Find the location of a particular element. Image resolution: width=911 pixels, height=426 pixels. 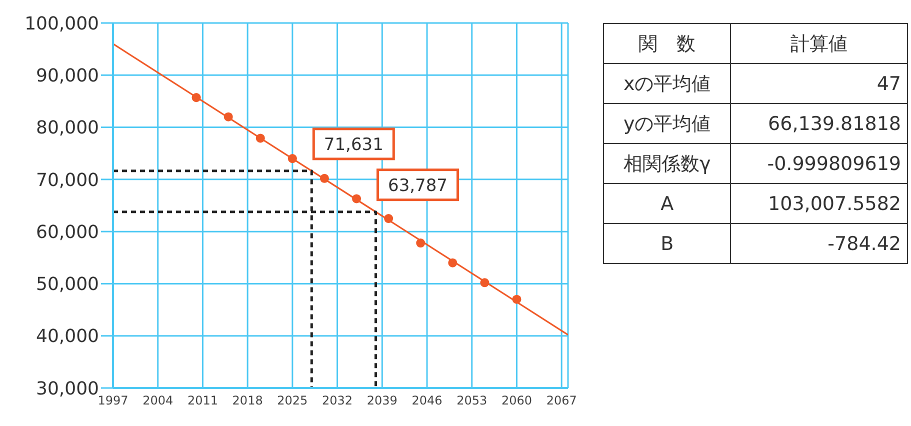

x-tick-label: 2039 is located at coordinates (382, 401).